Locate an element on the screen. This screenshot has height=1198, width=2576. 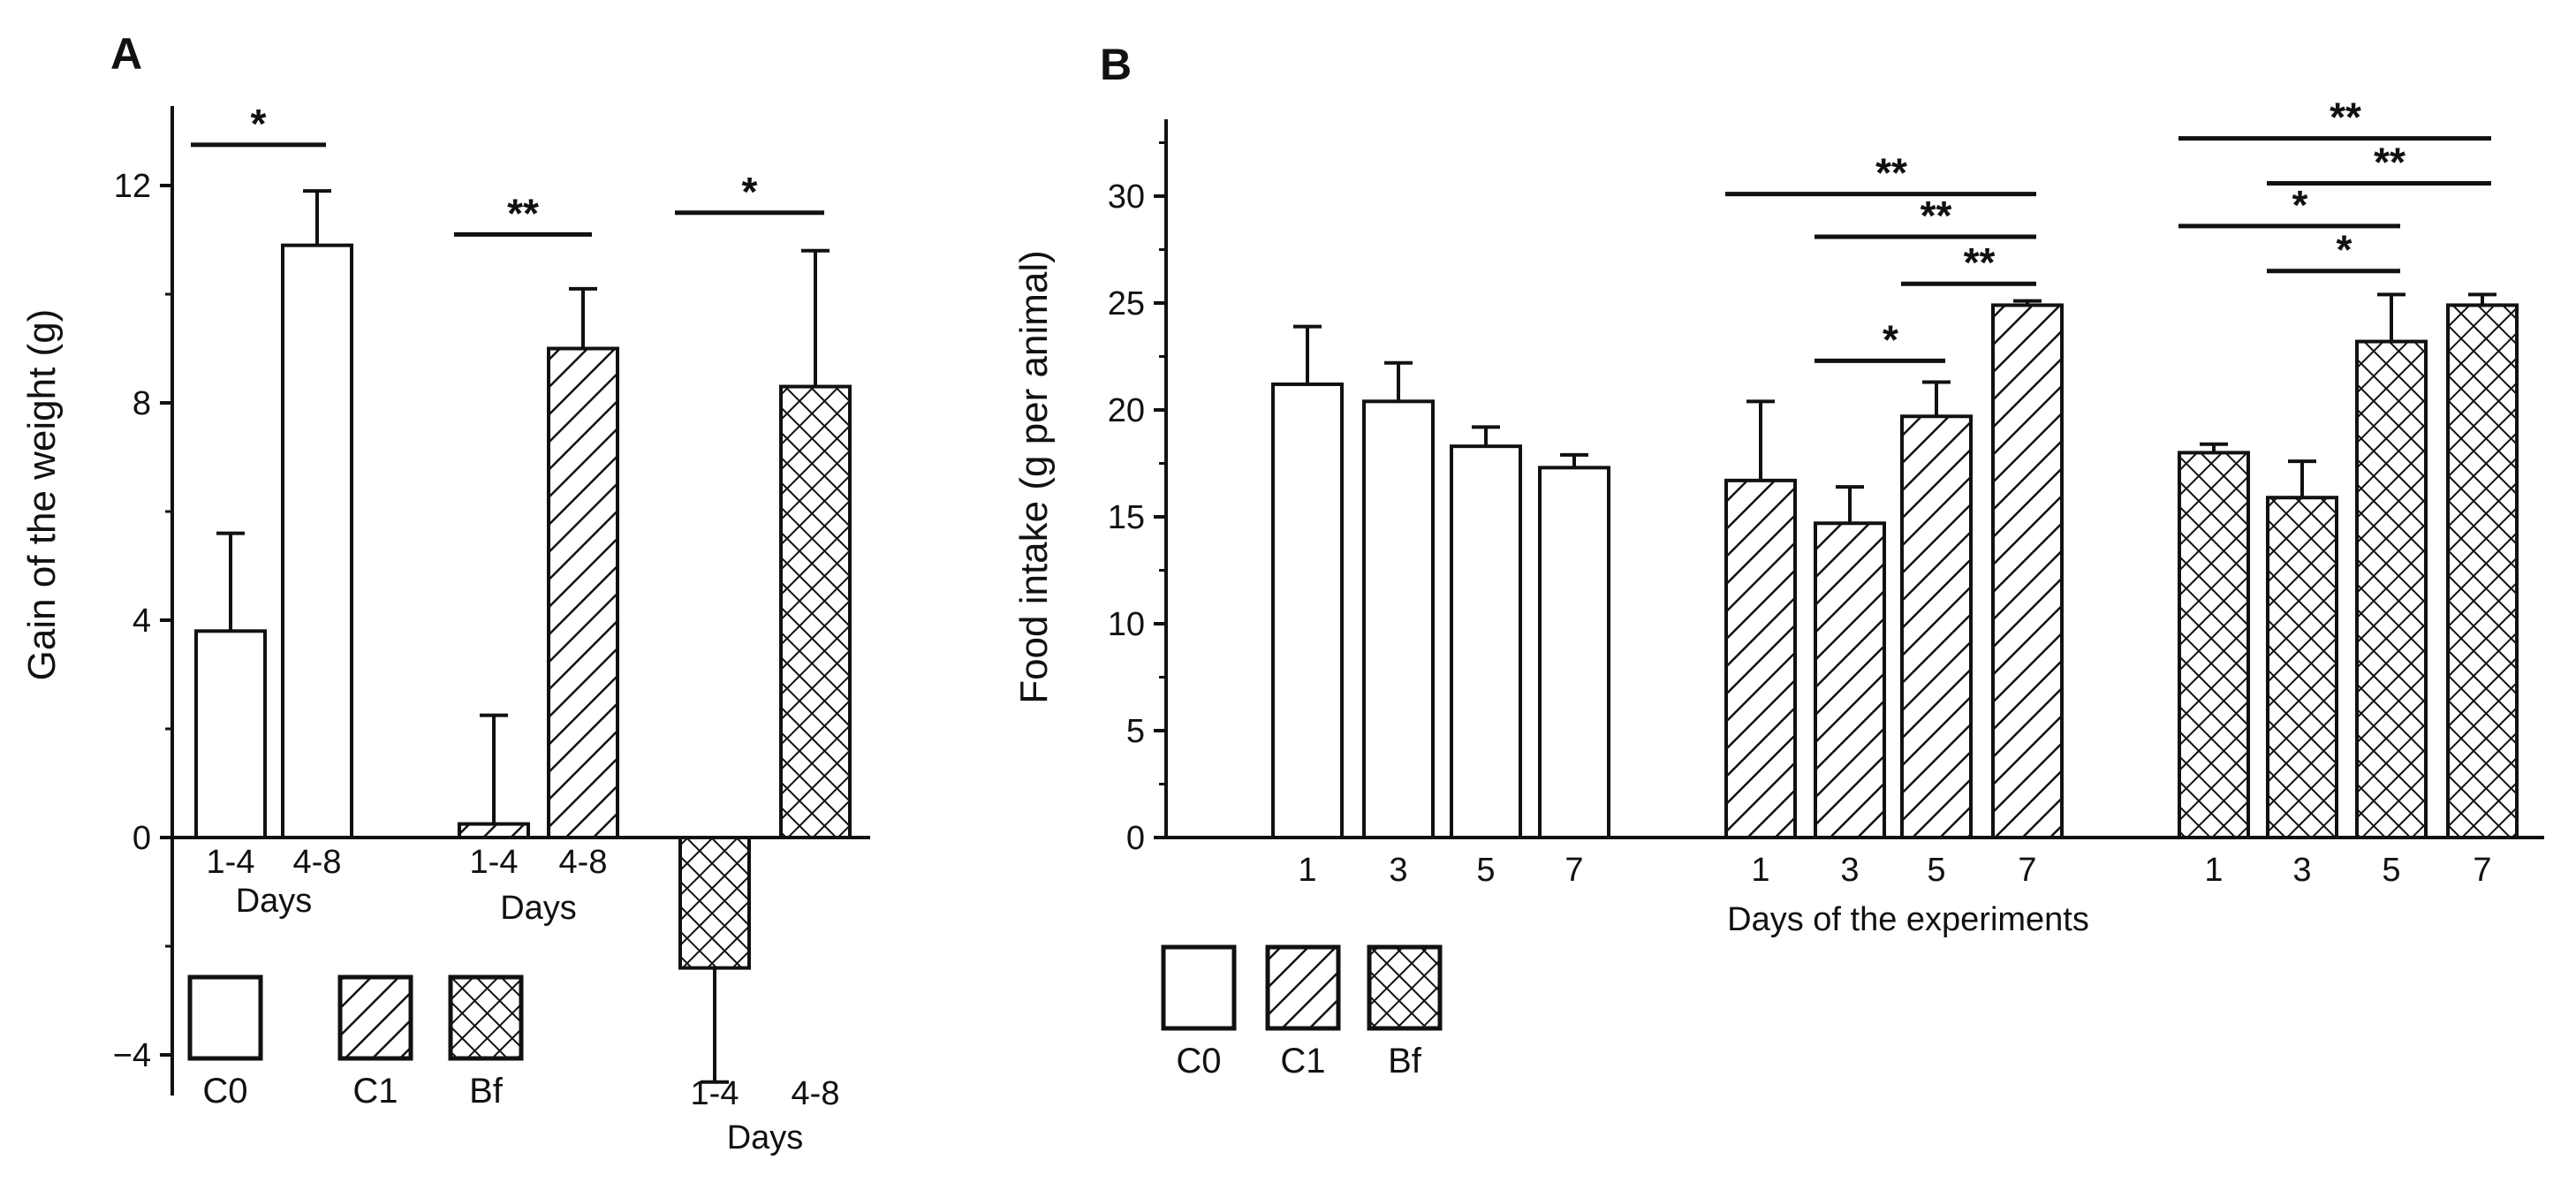
y-tick-label-b: 10 is located at coordinates (1127, 624).